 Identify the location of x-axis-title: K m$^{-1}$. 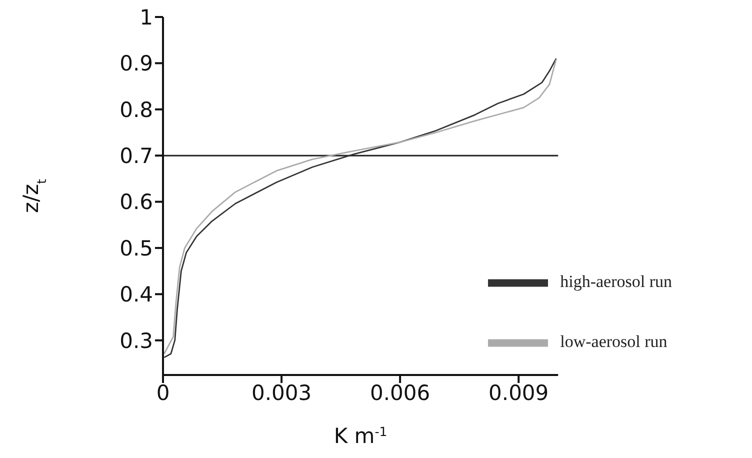
(361, 436).